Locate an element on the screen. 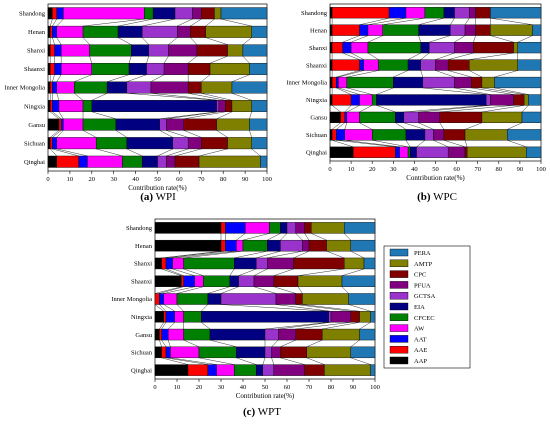  legend-swatch-eia is located at coordinates (399, 306).